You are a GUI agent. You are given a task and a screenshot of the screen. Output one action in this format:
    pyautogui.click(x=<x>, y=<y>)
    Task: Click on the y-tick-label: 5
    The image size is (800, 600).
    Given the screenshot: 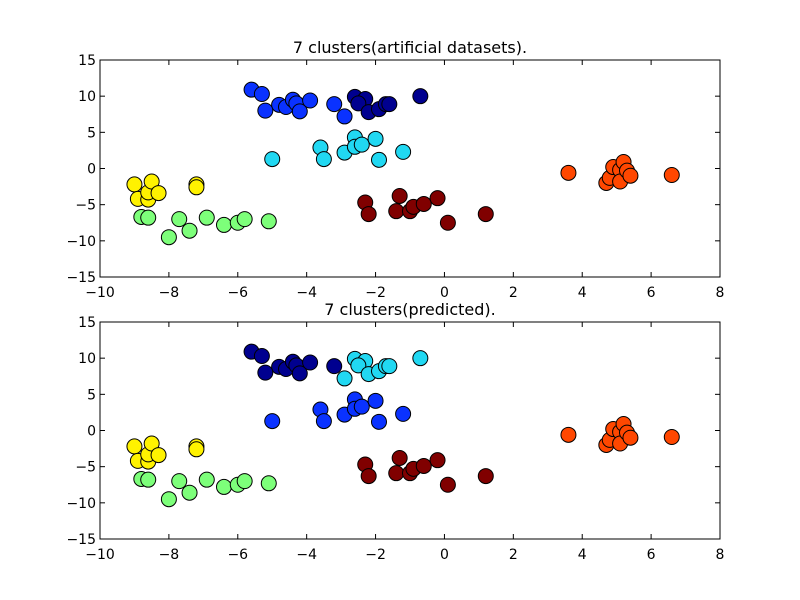 What is the action you would take?
    pyautogui.click(x=91, y=133)
    